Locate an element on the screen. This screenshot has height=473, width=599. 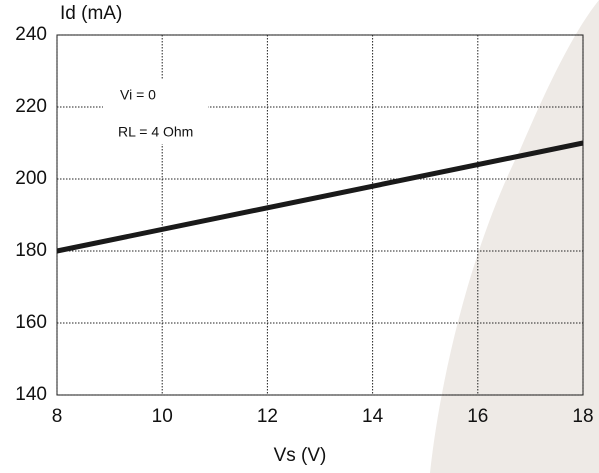
x-axis-label: Vs (V) is located at coordinates (300, 455).